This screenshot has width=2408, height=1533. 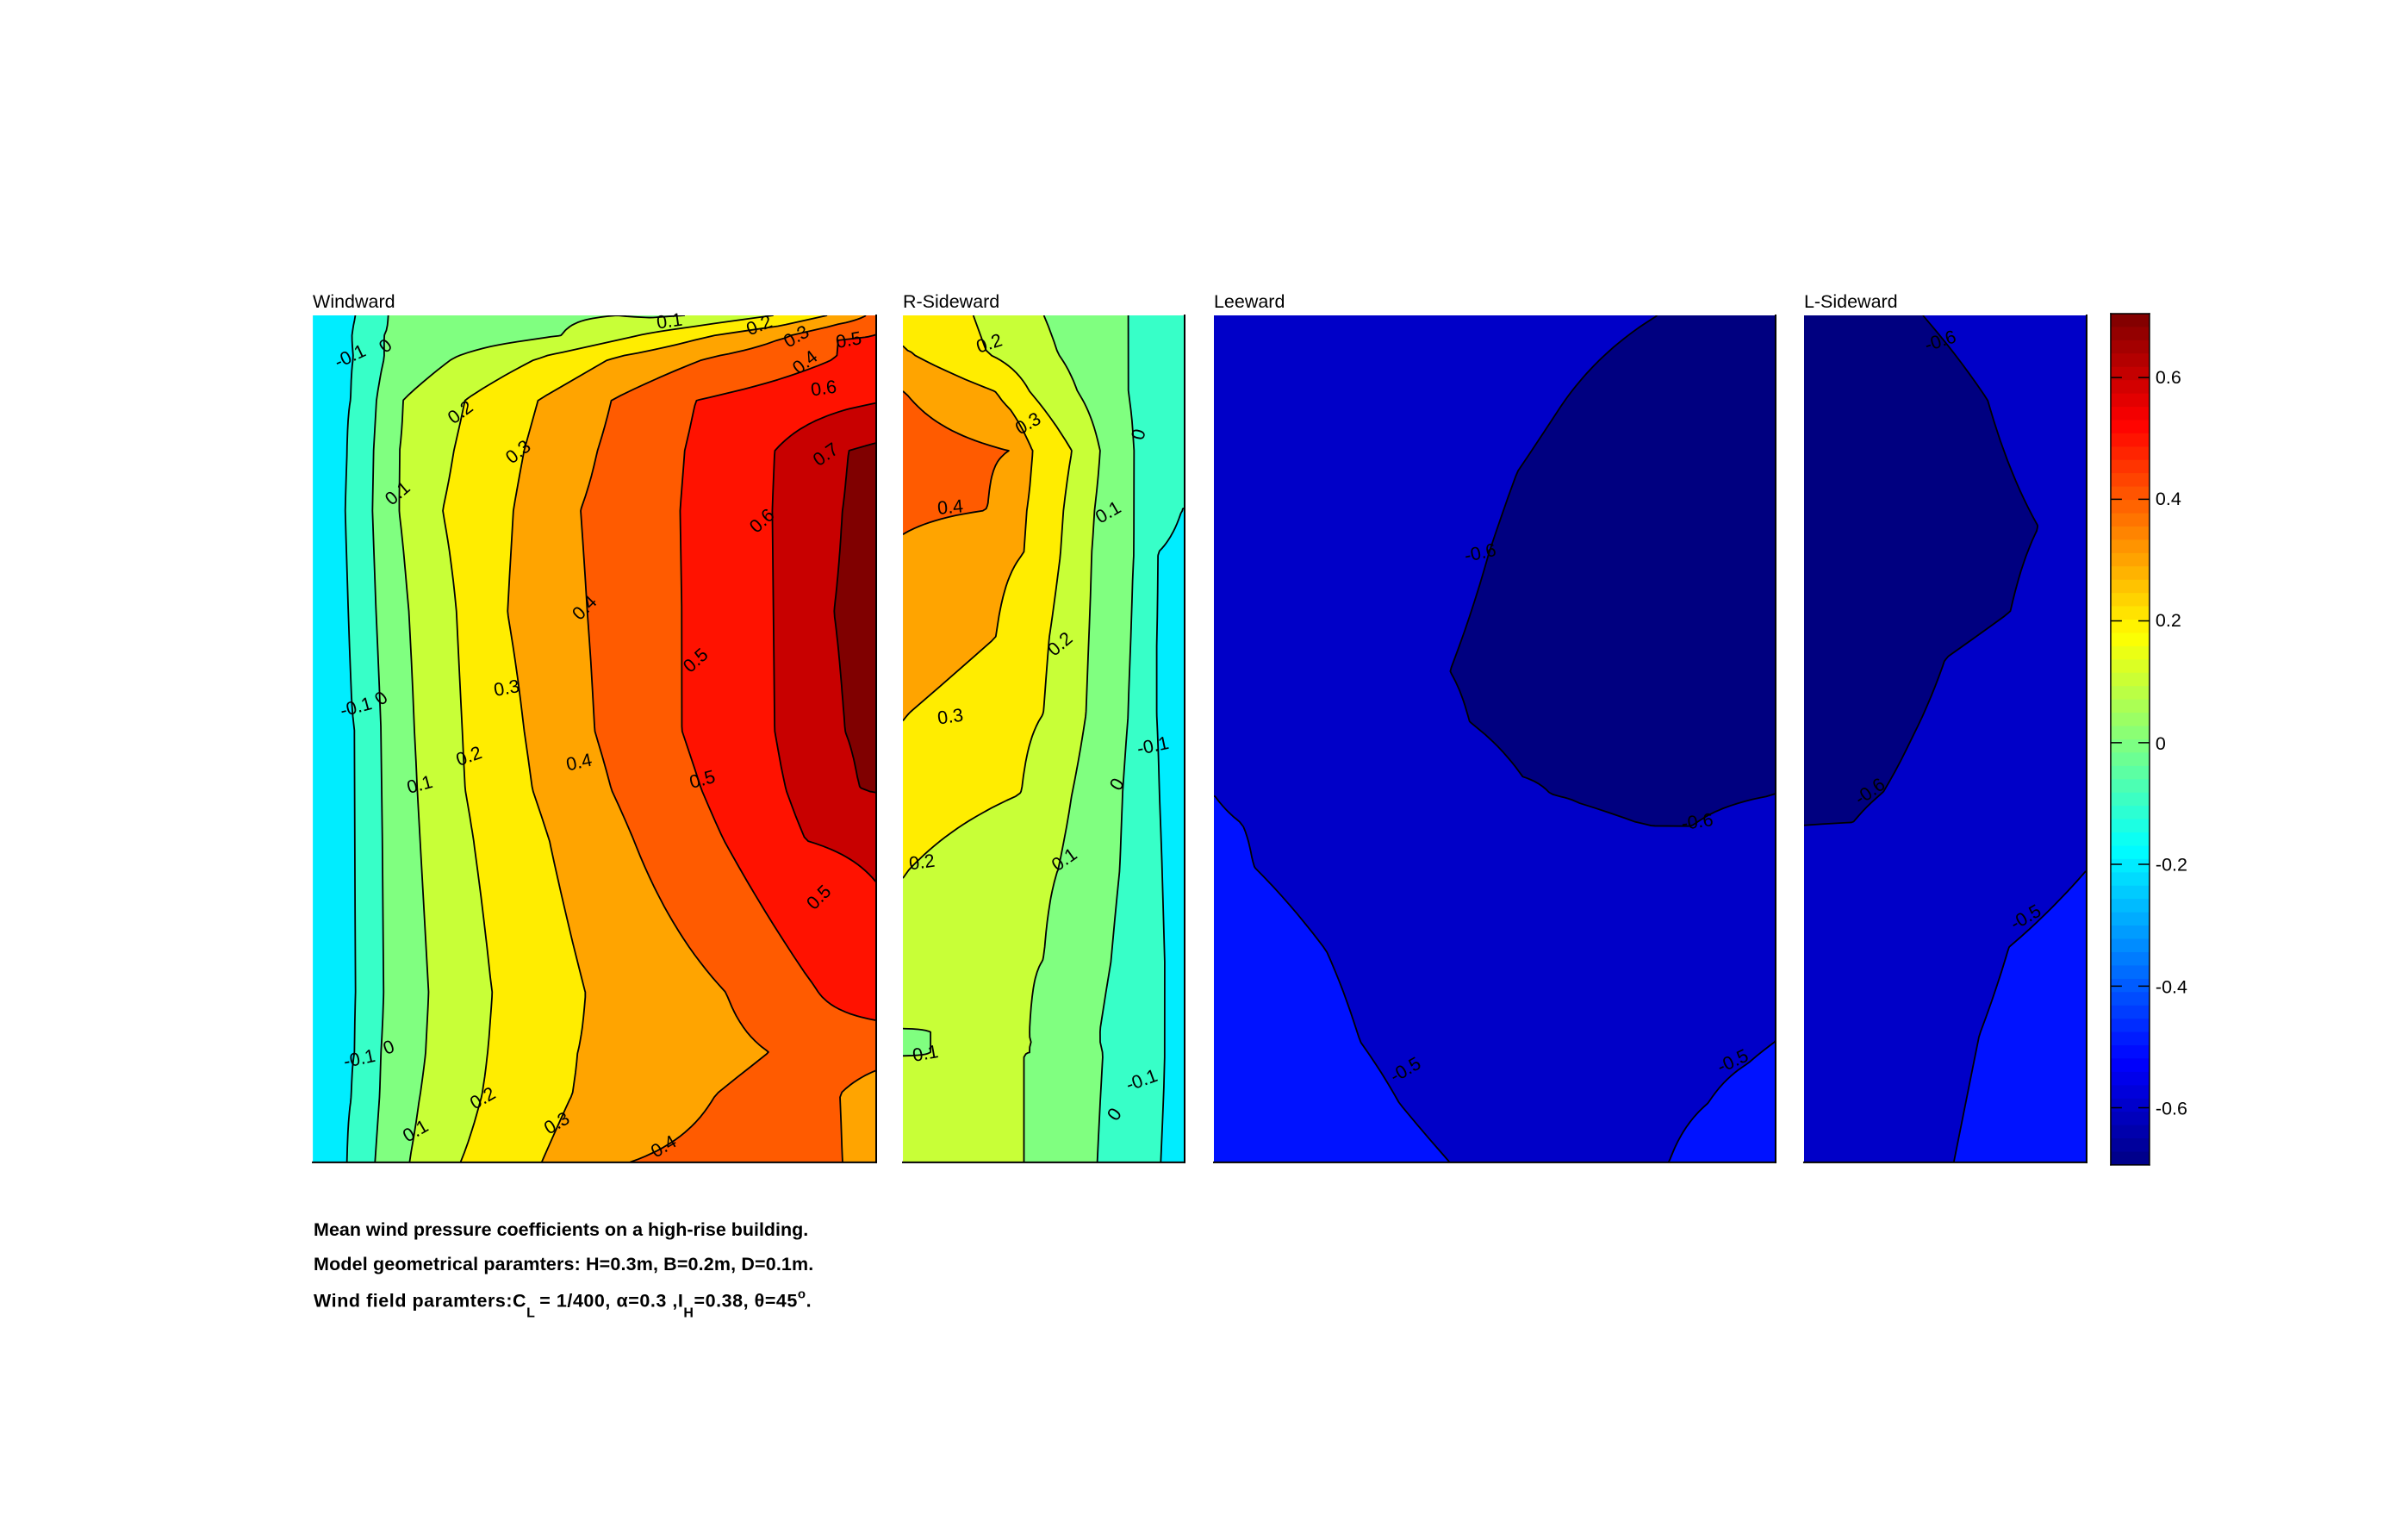 What do you see at coordinates (1851, 301) in the screenshot?
I see `svg-text: L-Sideward` at bounding box center [1851, 301].